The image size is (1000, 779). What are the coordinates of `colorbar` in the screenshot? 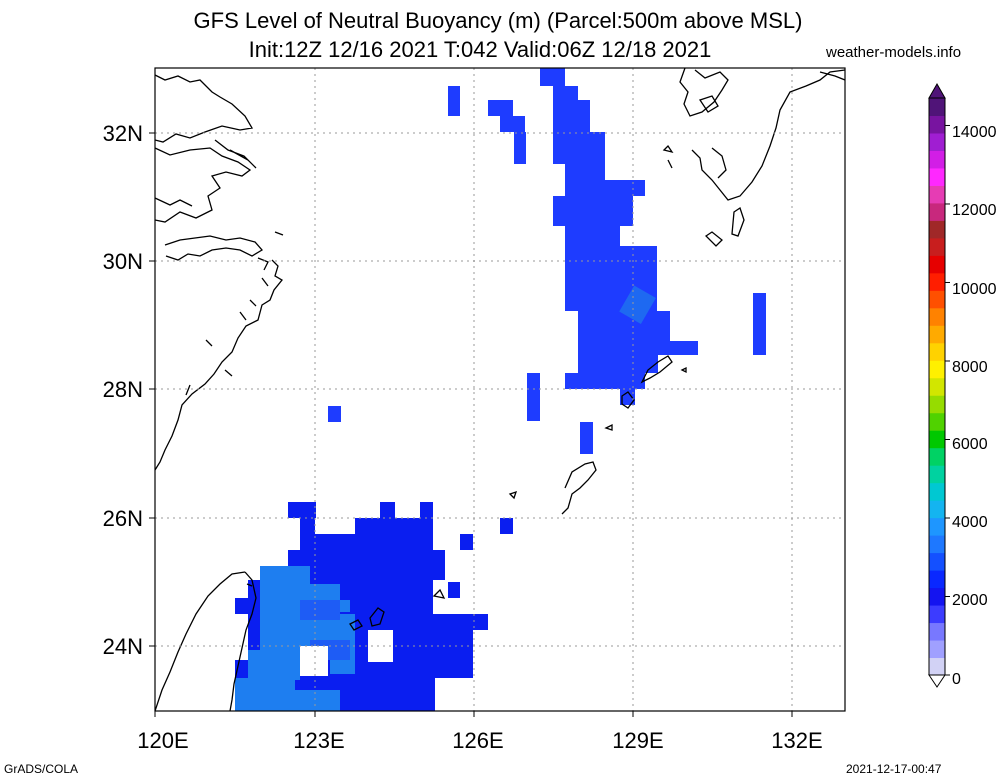 It's located at (939, 385).